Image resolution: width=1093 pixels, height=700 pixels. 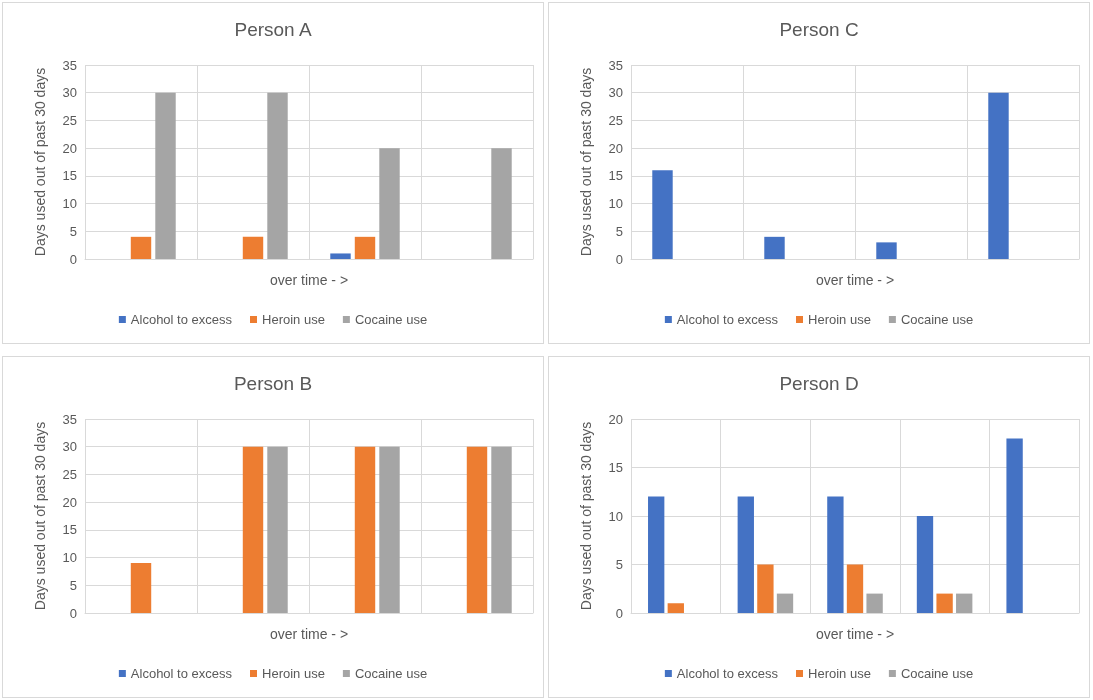 I want to click on chart-title: Person B, so click(x=273, y=383).